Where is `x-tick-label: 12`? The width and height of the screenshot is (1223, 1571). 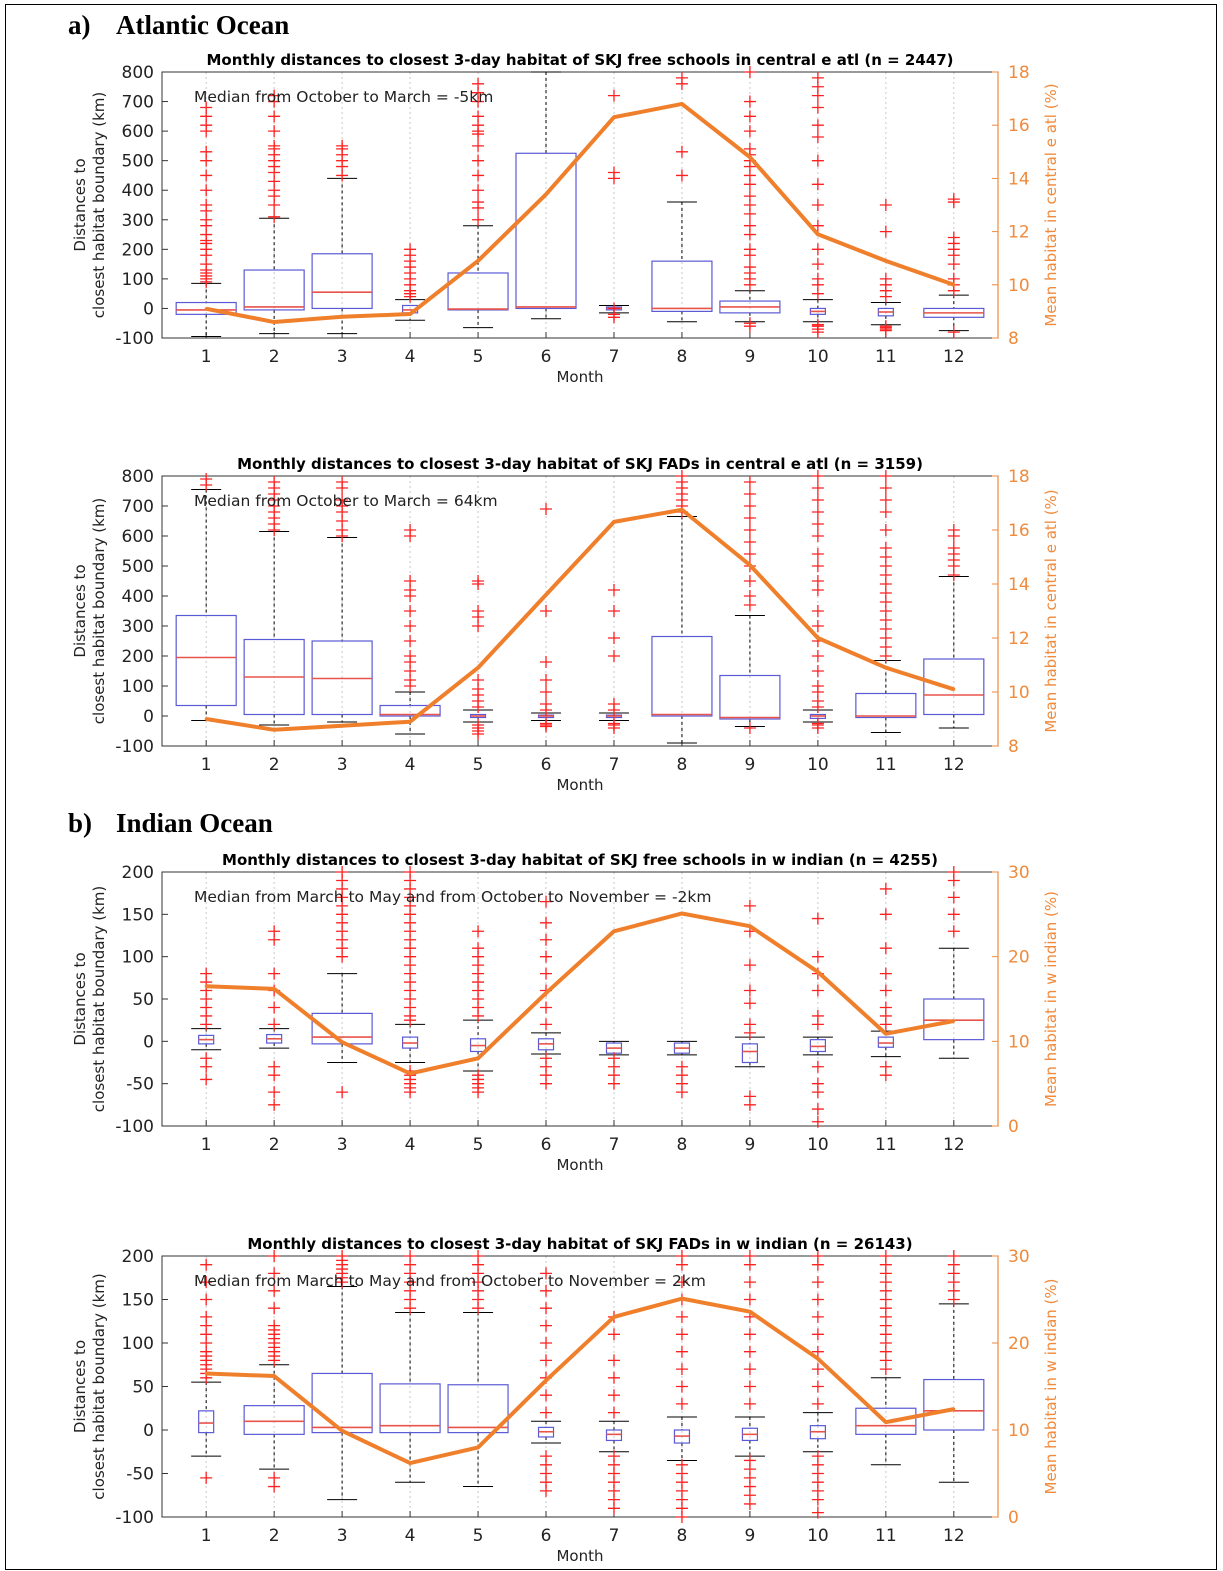 x-tick-label: 12 is located at coordinates (954, 1145).